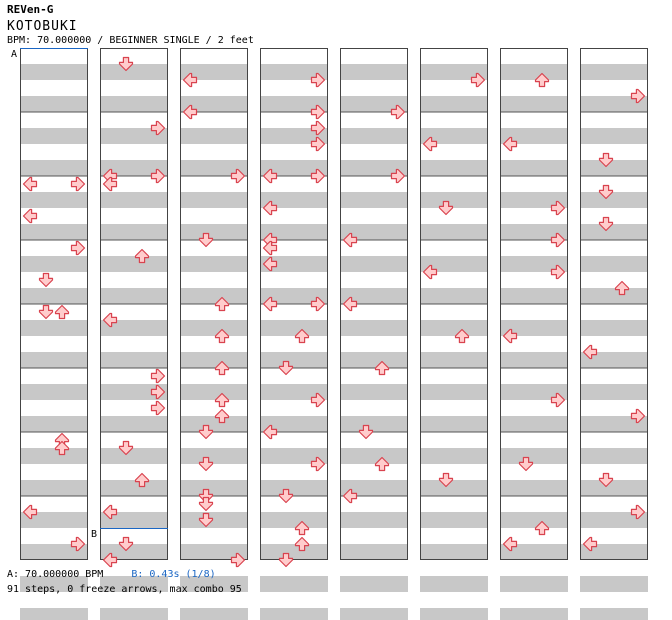  What do you see at coordinates (55, 574) in the screenshot?
I see `bpm-legend: A: 70.000000 BPM` at bounding box center [55, 574].